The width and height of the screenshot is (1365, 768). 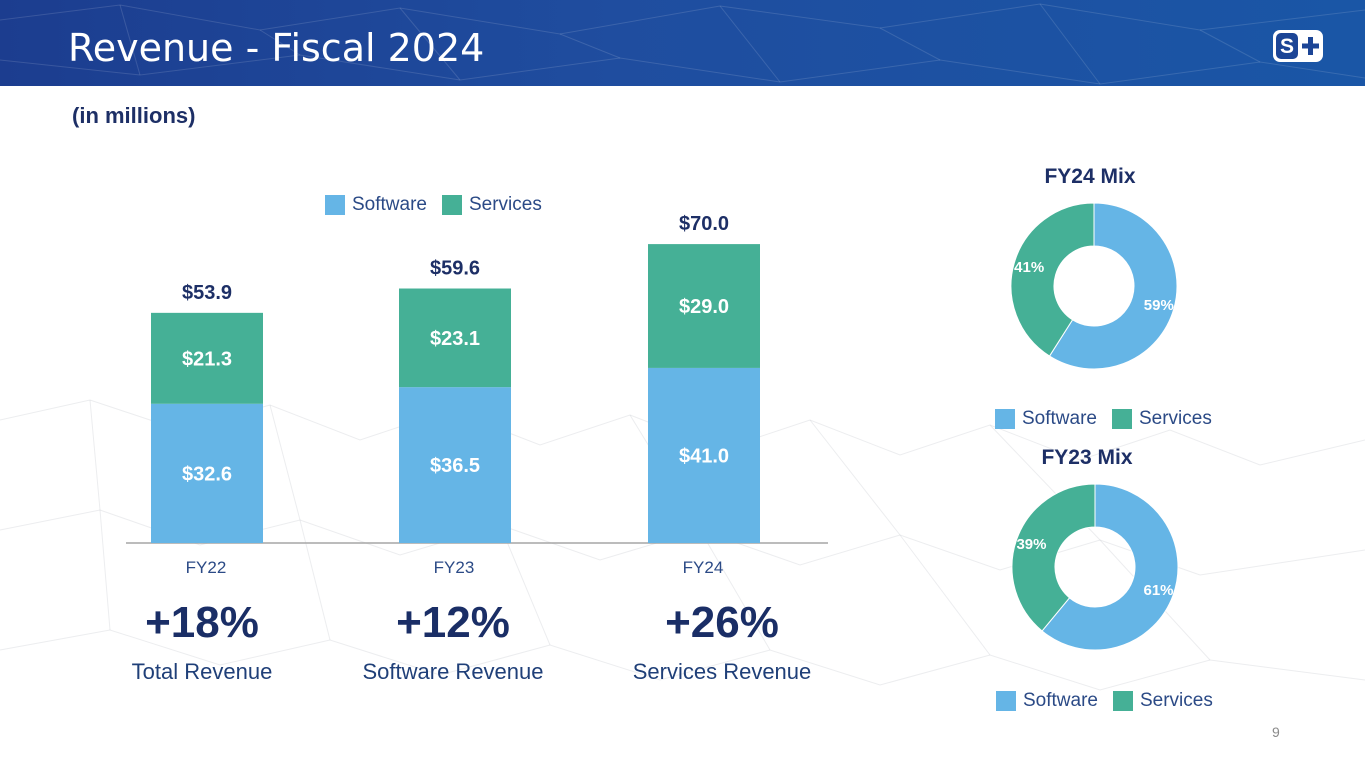 I want to click on fy23-legend-software-label: Software, so click(x=1060, y=700).